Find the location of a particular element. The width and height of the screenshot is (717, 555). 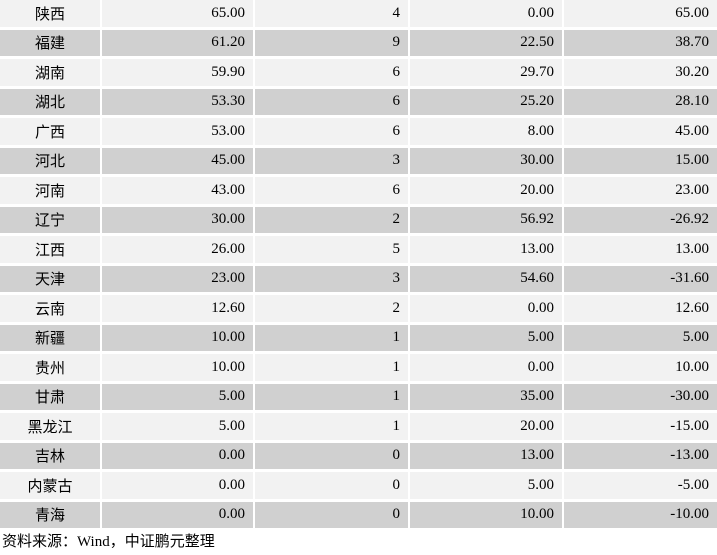

table-row: 福建 61.20 9 22.50 38.70 is located at coordinates (358, 42).